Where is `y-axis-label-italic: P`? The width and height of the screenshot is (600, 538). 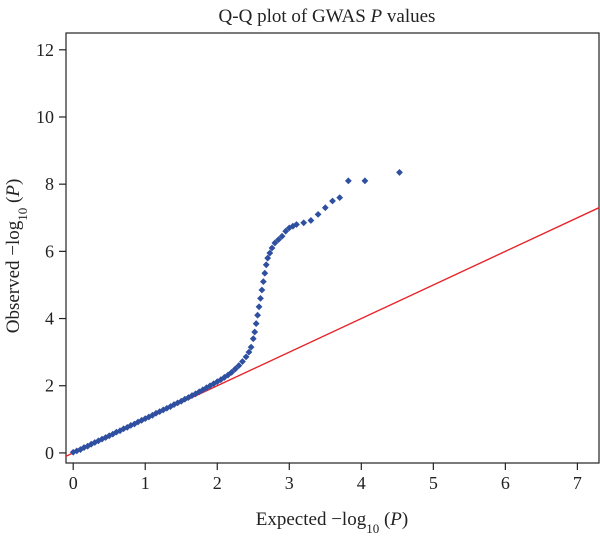 y-axis-label-italic: P is located at coordinates (13, 191).